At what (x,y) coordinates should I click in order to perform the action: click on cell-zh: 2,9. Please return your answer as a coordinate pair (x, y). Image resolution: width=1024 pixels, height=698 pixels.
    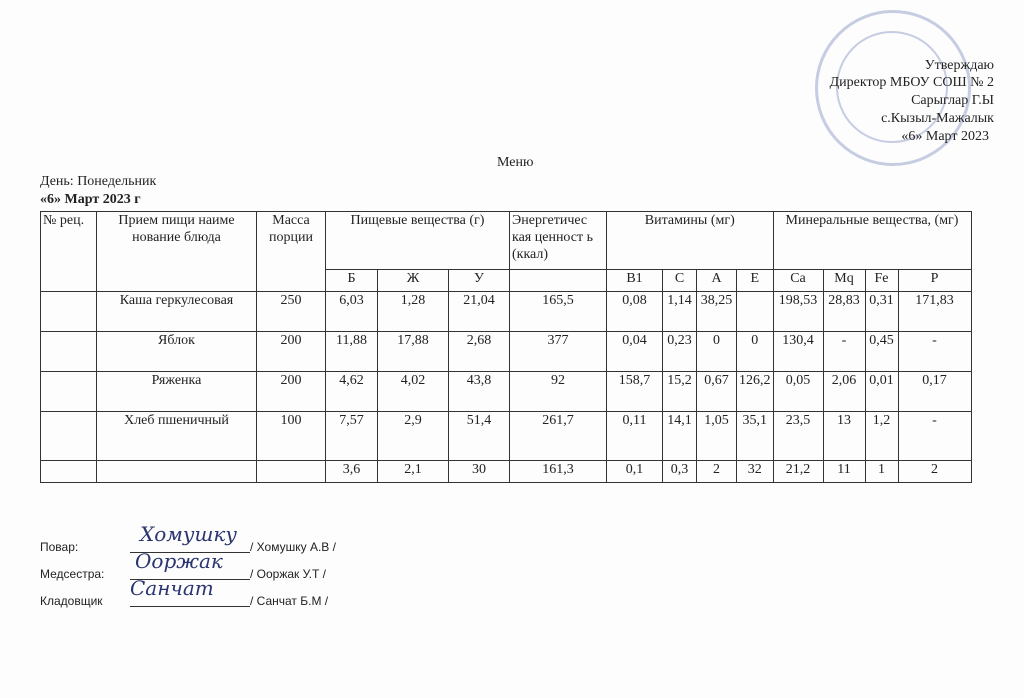
    Looking at the image, I should click on (413, 436).